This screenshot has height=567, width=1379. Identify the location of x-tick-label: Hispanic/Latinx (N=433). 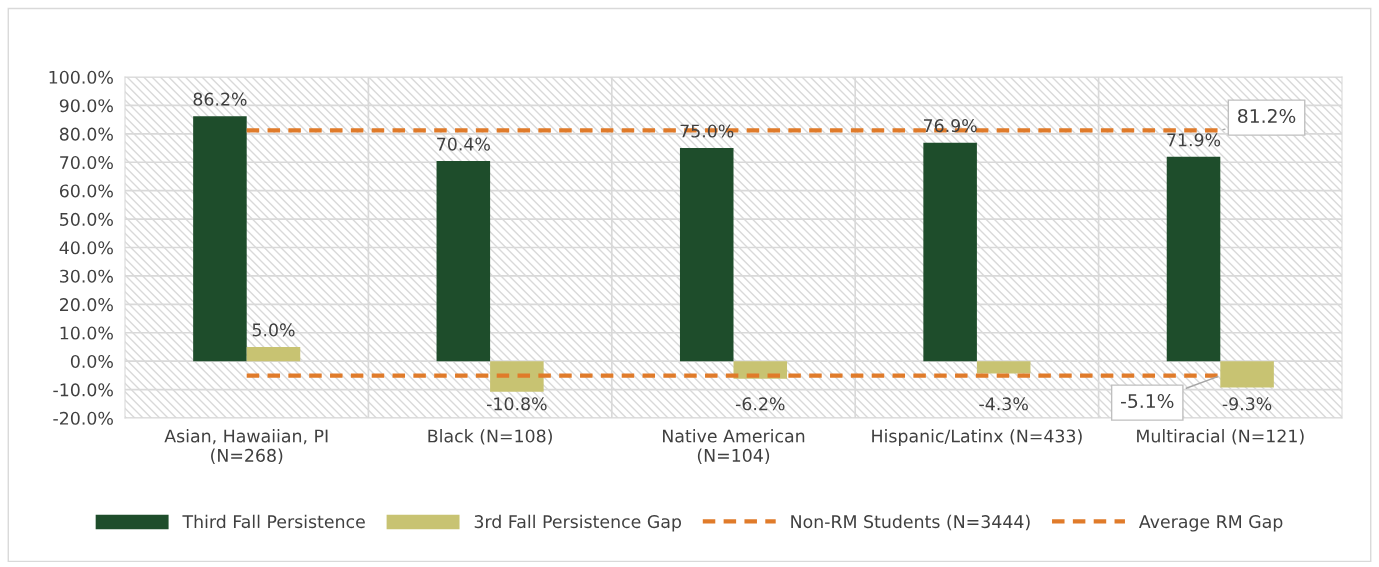
(977, 437).